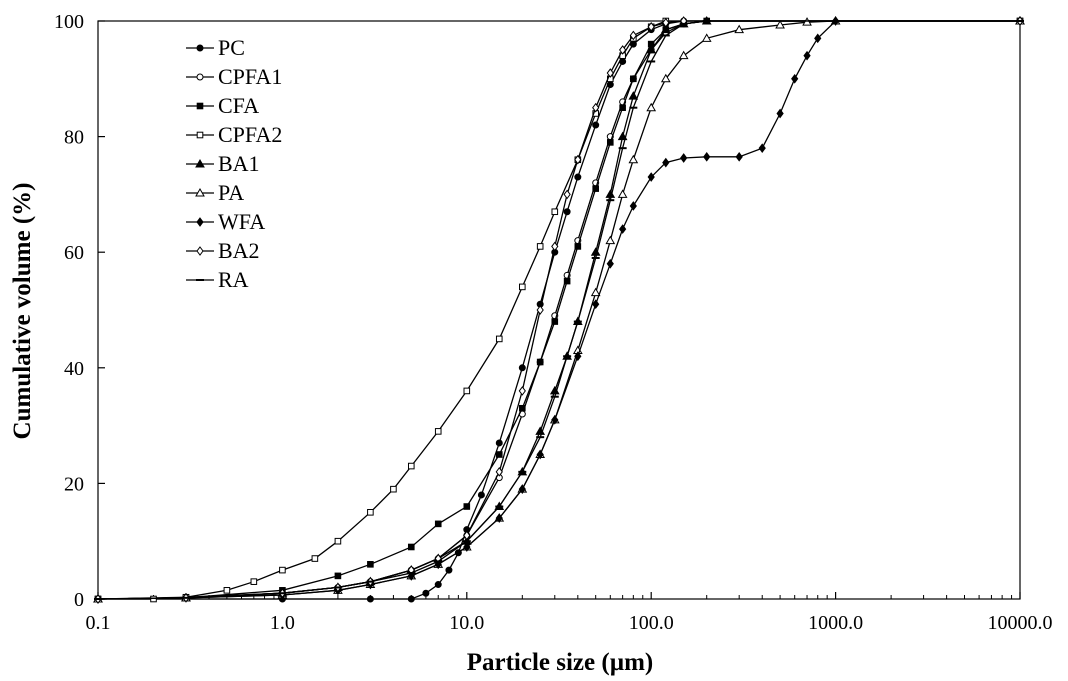 This screenshot has width=1068, height=681. I want to click on legend-item-wfa: WFA, so click(225, 221).